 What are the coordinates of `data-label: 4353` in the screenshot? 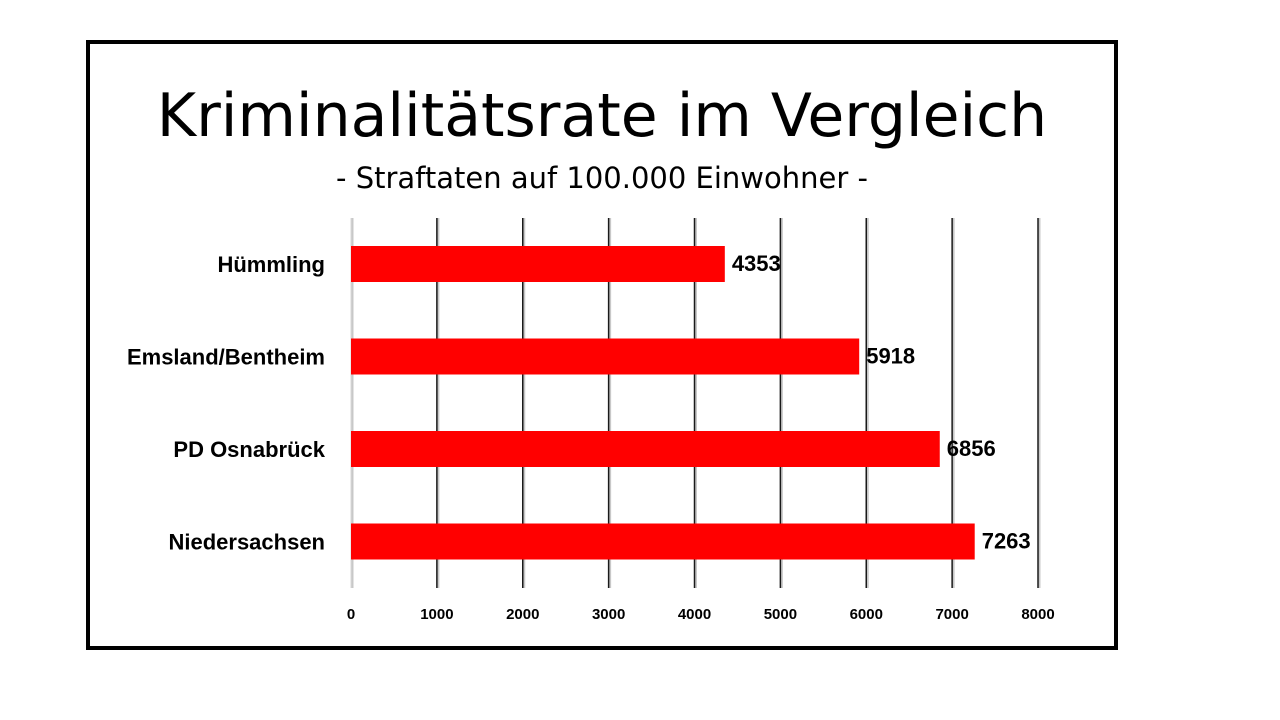 It's located at (756, 263).